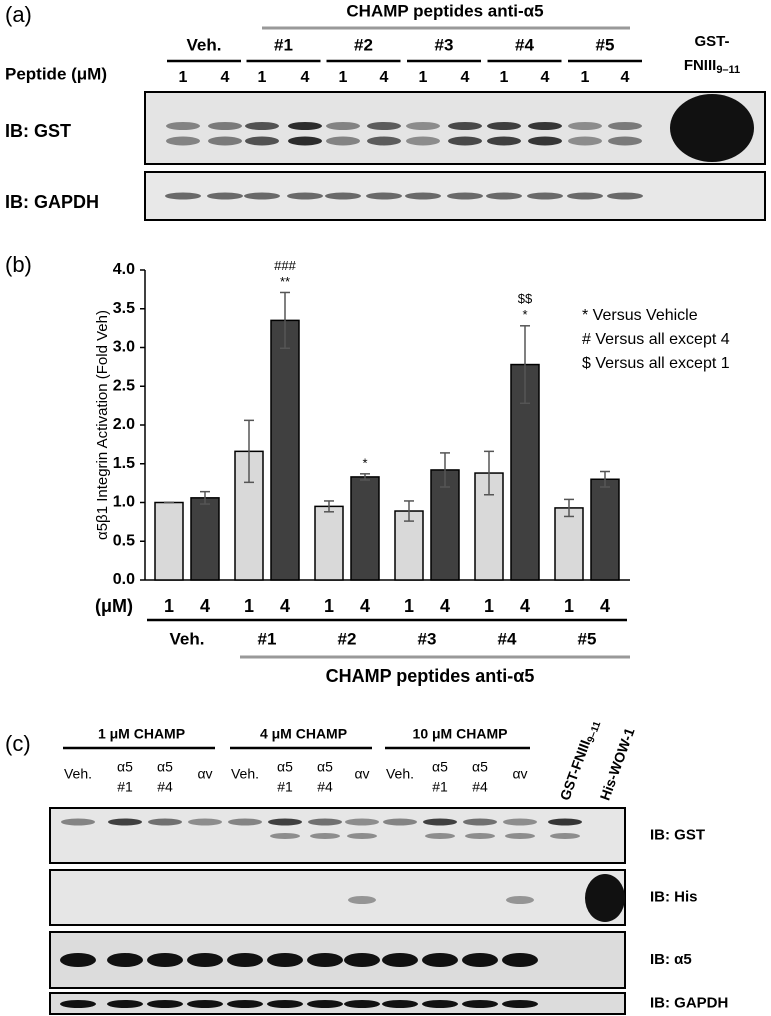 This screenshot has height=1016, width=771. I want to click on group-label: #4, so click(524, 44).